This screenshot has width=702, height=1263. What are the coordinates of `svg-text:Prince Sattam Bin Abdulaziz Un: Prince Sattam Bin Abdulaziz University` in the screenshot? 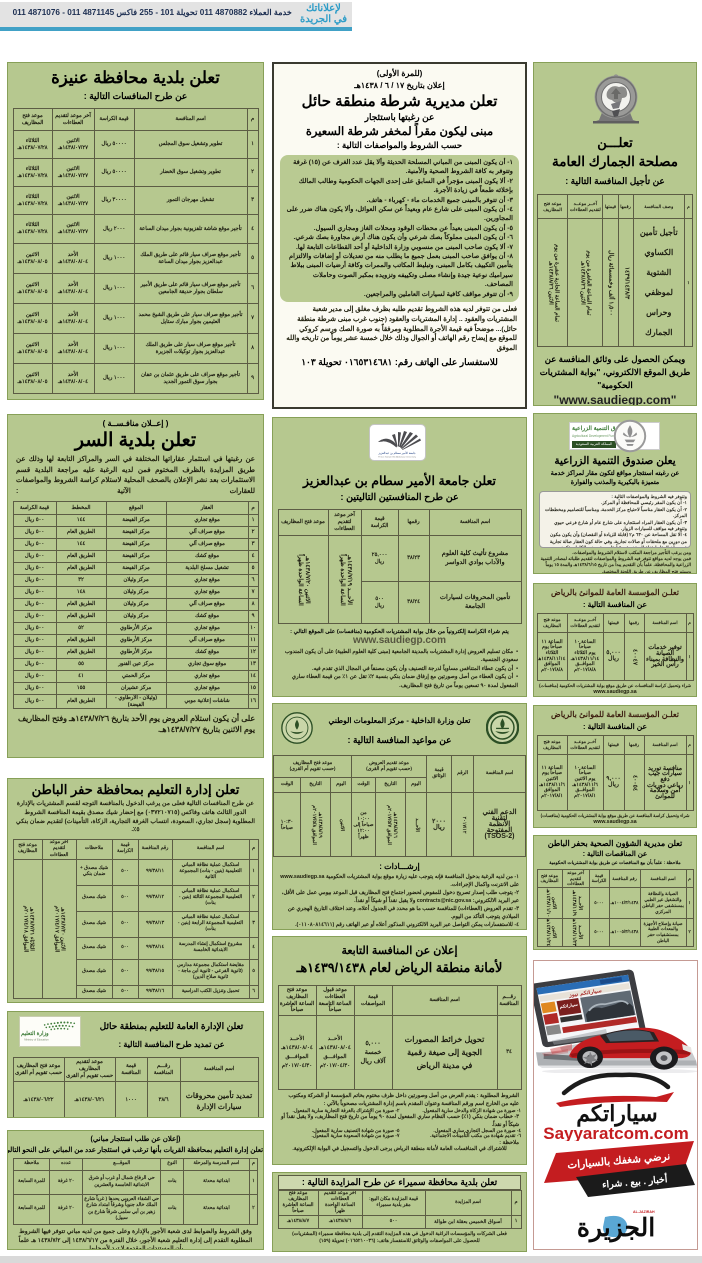 It's located at (397, 457).